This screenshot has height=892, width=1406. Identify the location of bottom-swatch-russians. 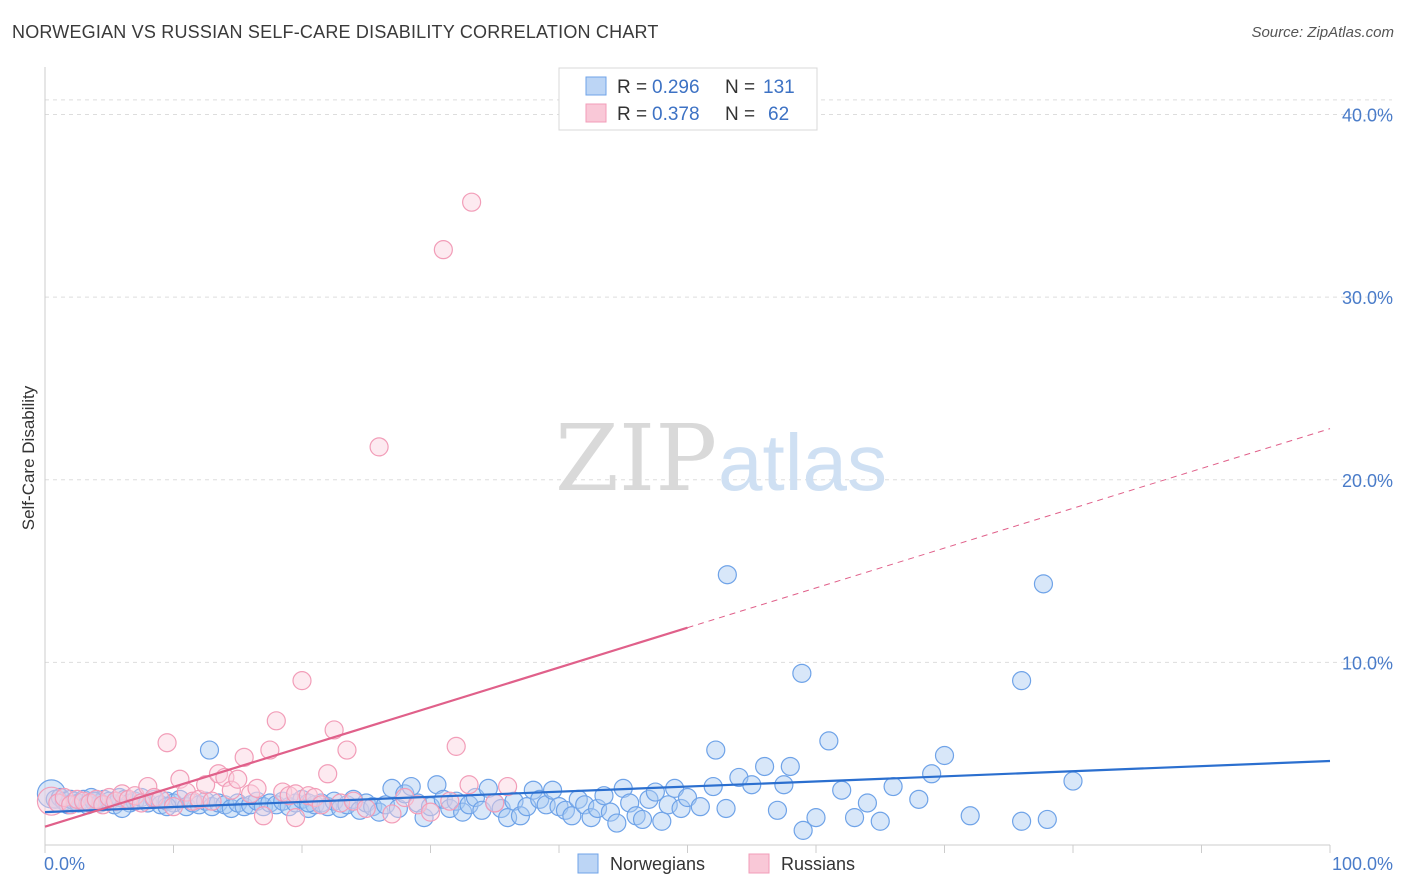
(759, 863).